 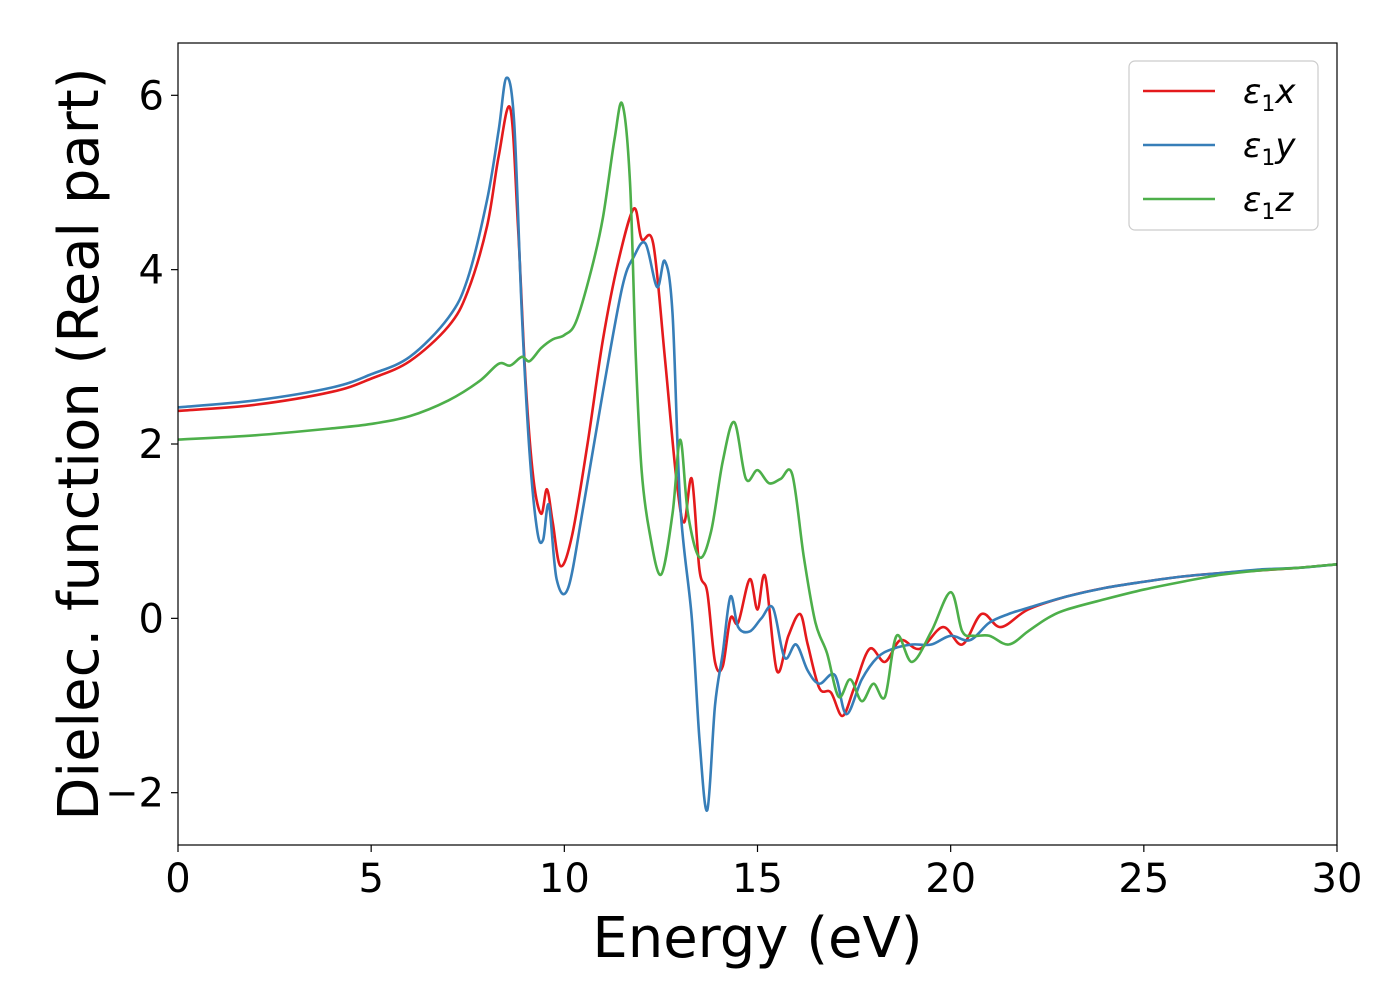 What do you see at coordinates (1269, 148) in the screenshot?
I see `legend-label-y: ε1y` at bounding box center [1269, 148].